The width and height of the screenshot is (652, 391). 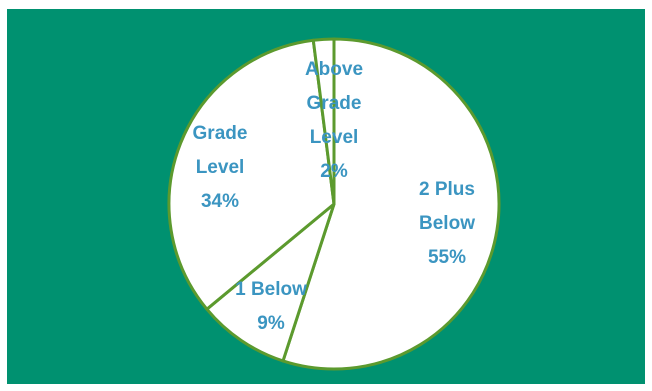 I want to click on slice-percent-1-below: 9%, so click(x=271, y=323).